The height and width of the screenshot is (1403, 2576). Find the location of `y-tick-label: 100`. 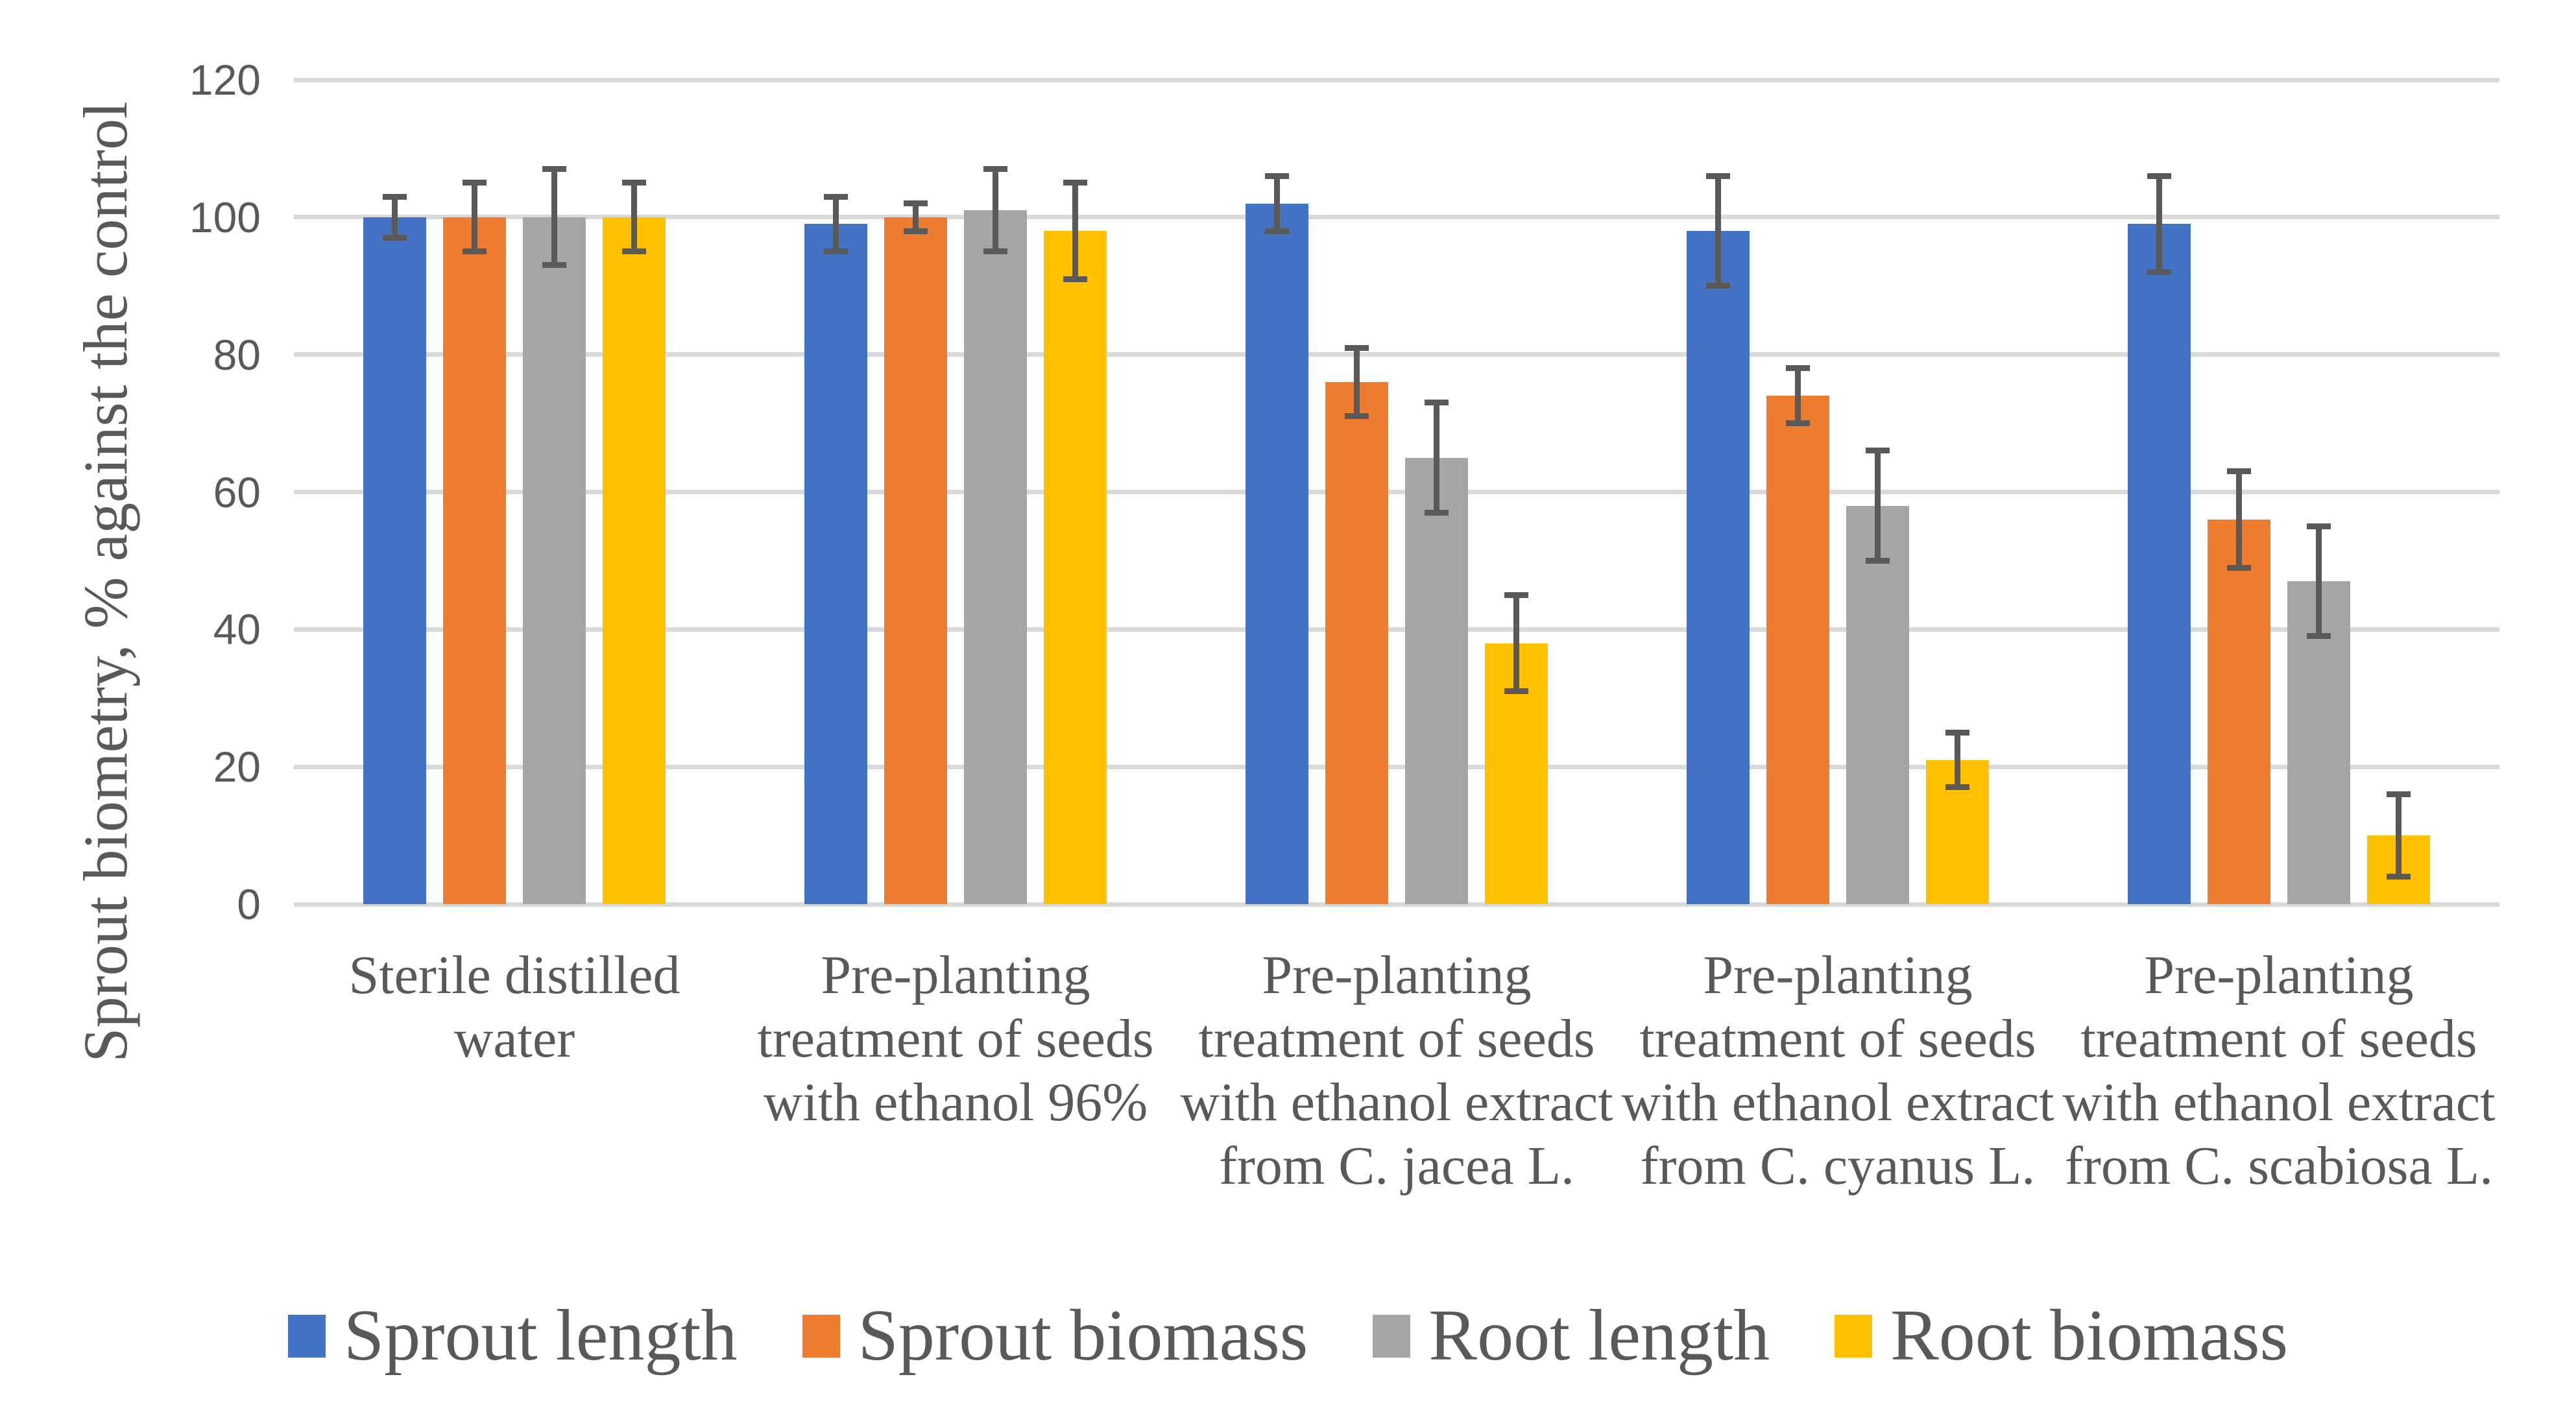

y-tick-label: 100 is located at coordinates (225, 217).